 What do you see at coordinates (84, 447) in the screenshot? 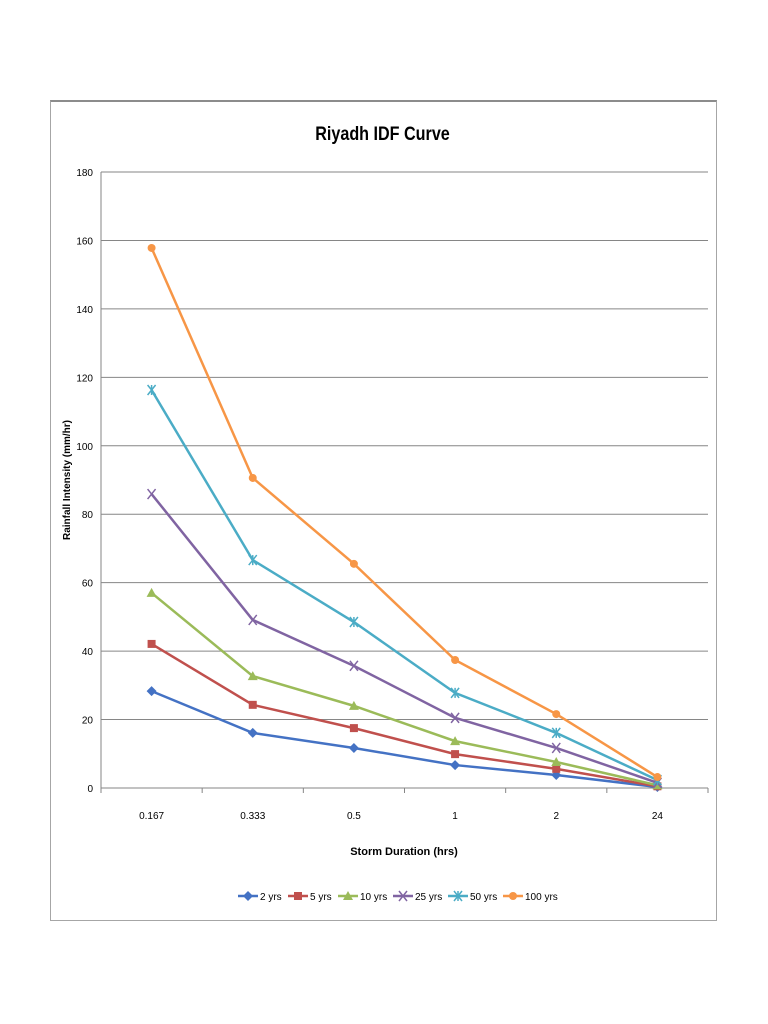
I see `y-tick-label: 100` at bounding box center [84, 447].